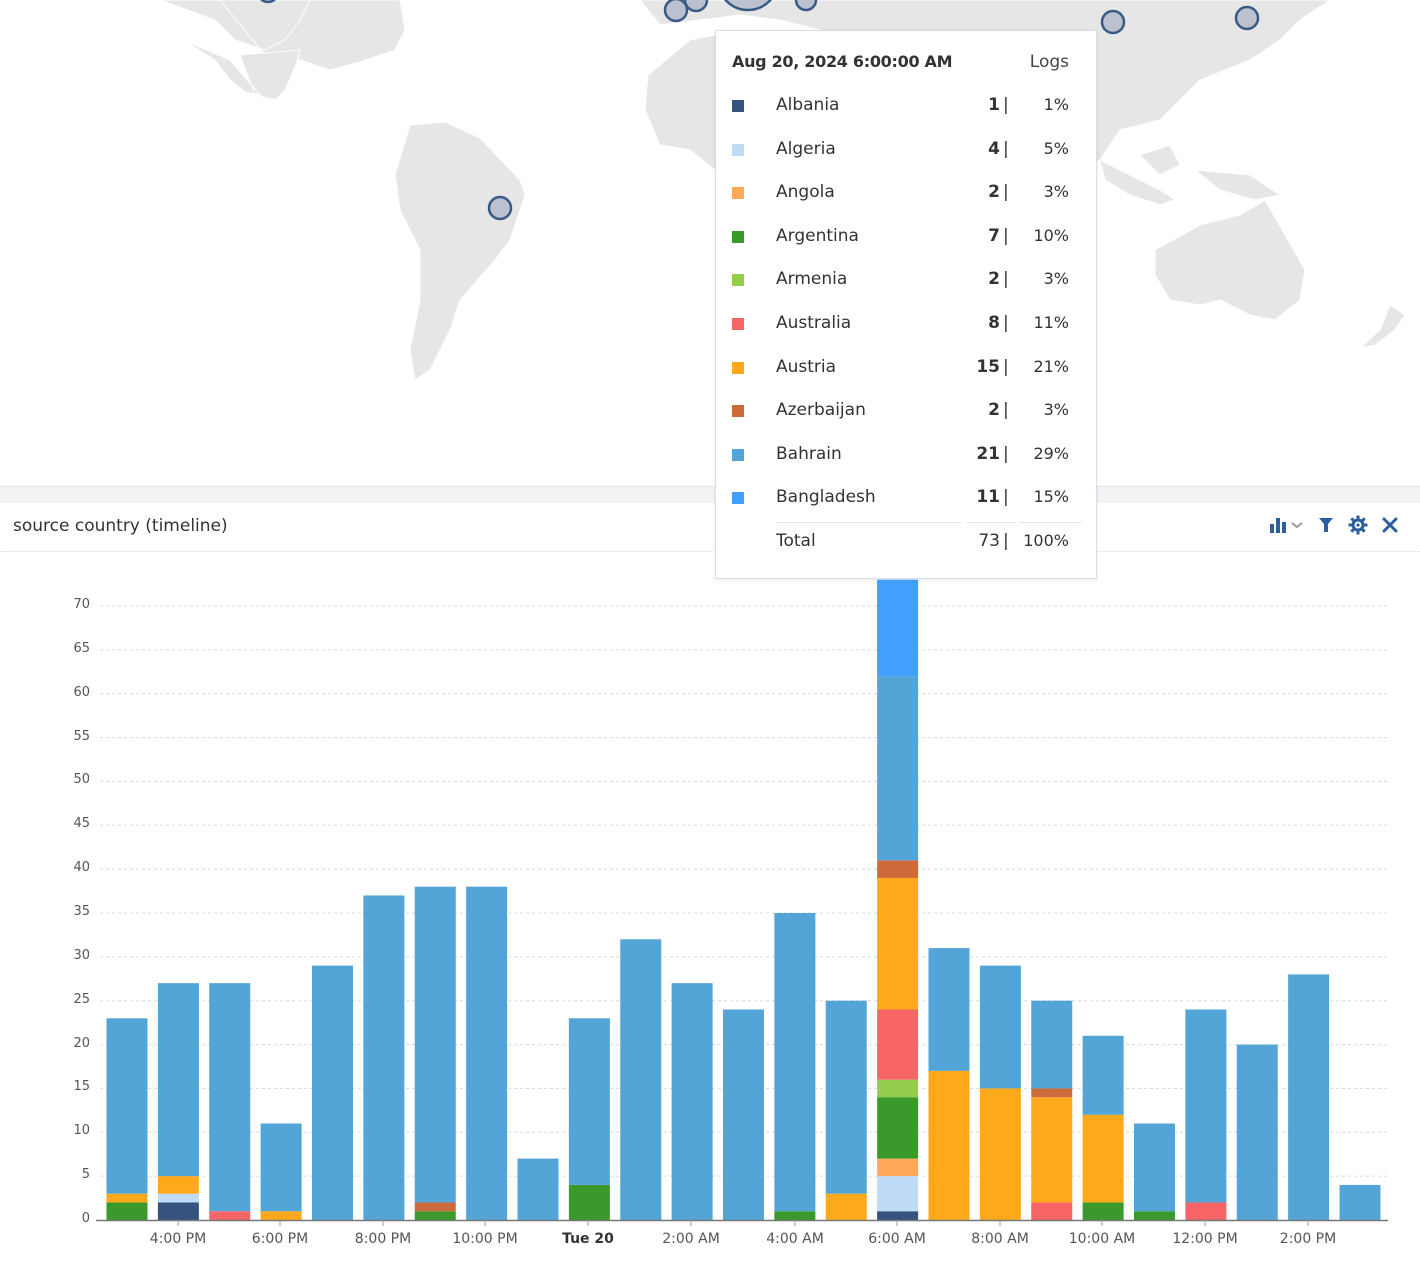  I want to click on close-button, so click(1390, 525).